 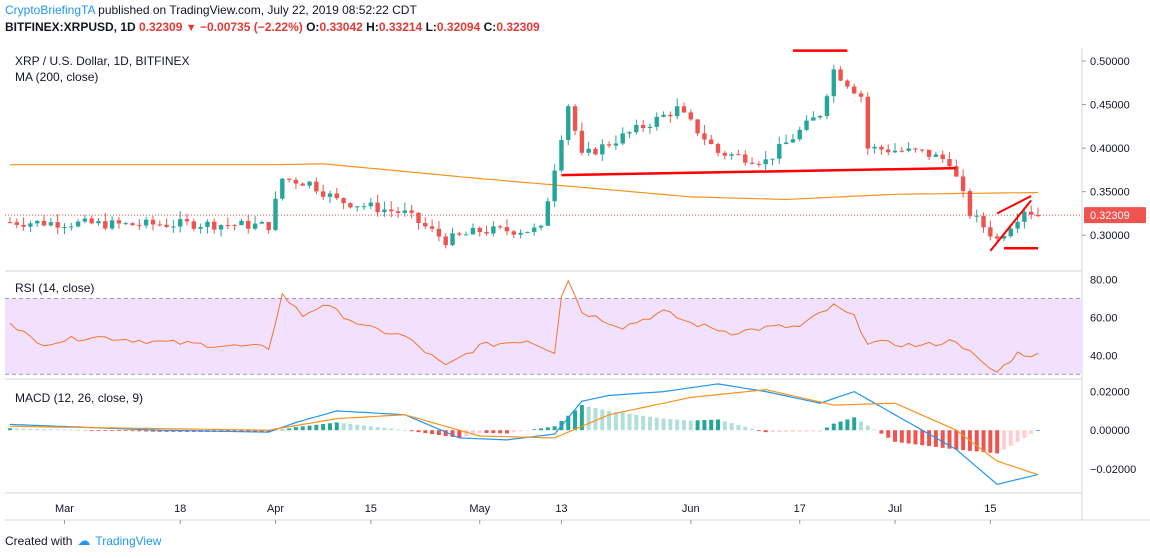 What do you see at coordinates (1110, 236) in the screenshot?
I see `price-tick-label: 0.30000` at bounding box center [1110, 236].